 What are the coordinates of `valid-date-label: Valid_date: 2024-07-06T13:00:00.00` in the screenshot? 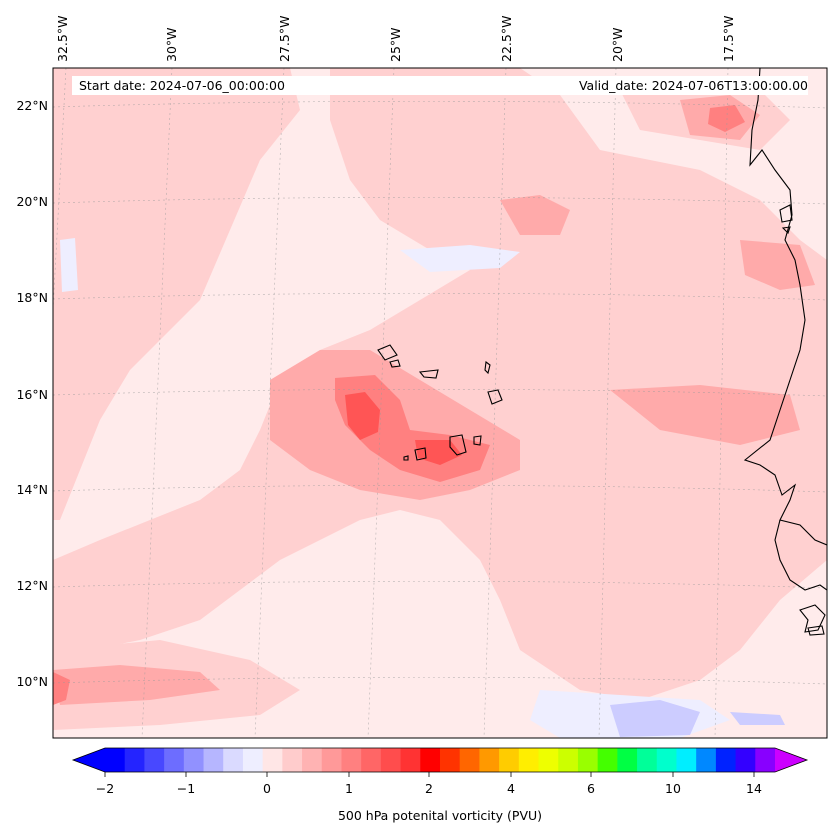 It's located at (670, 85).